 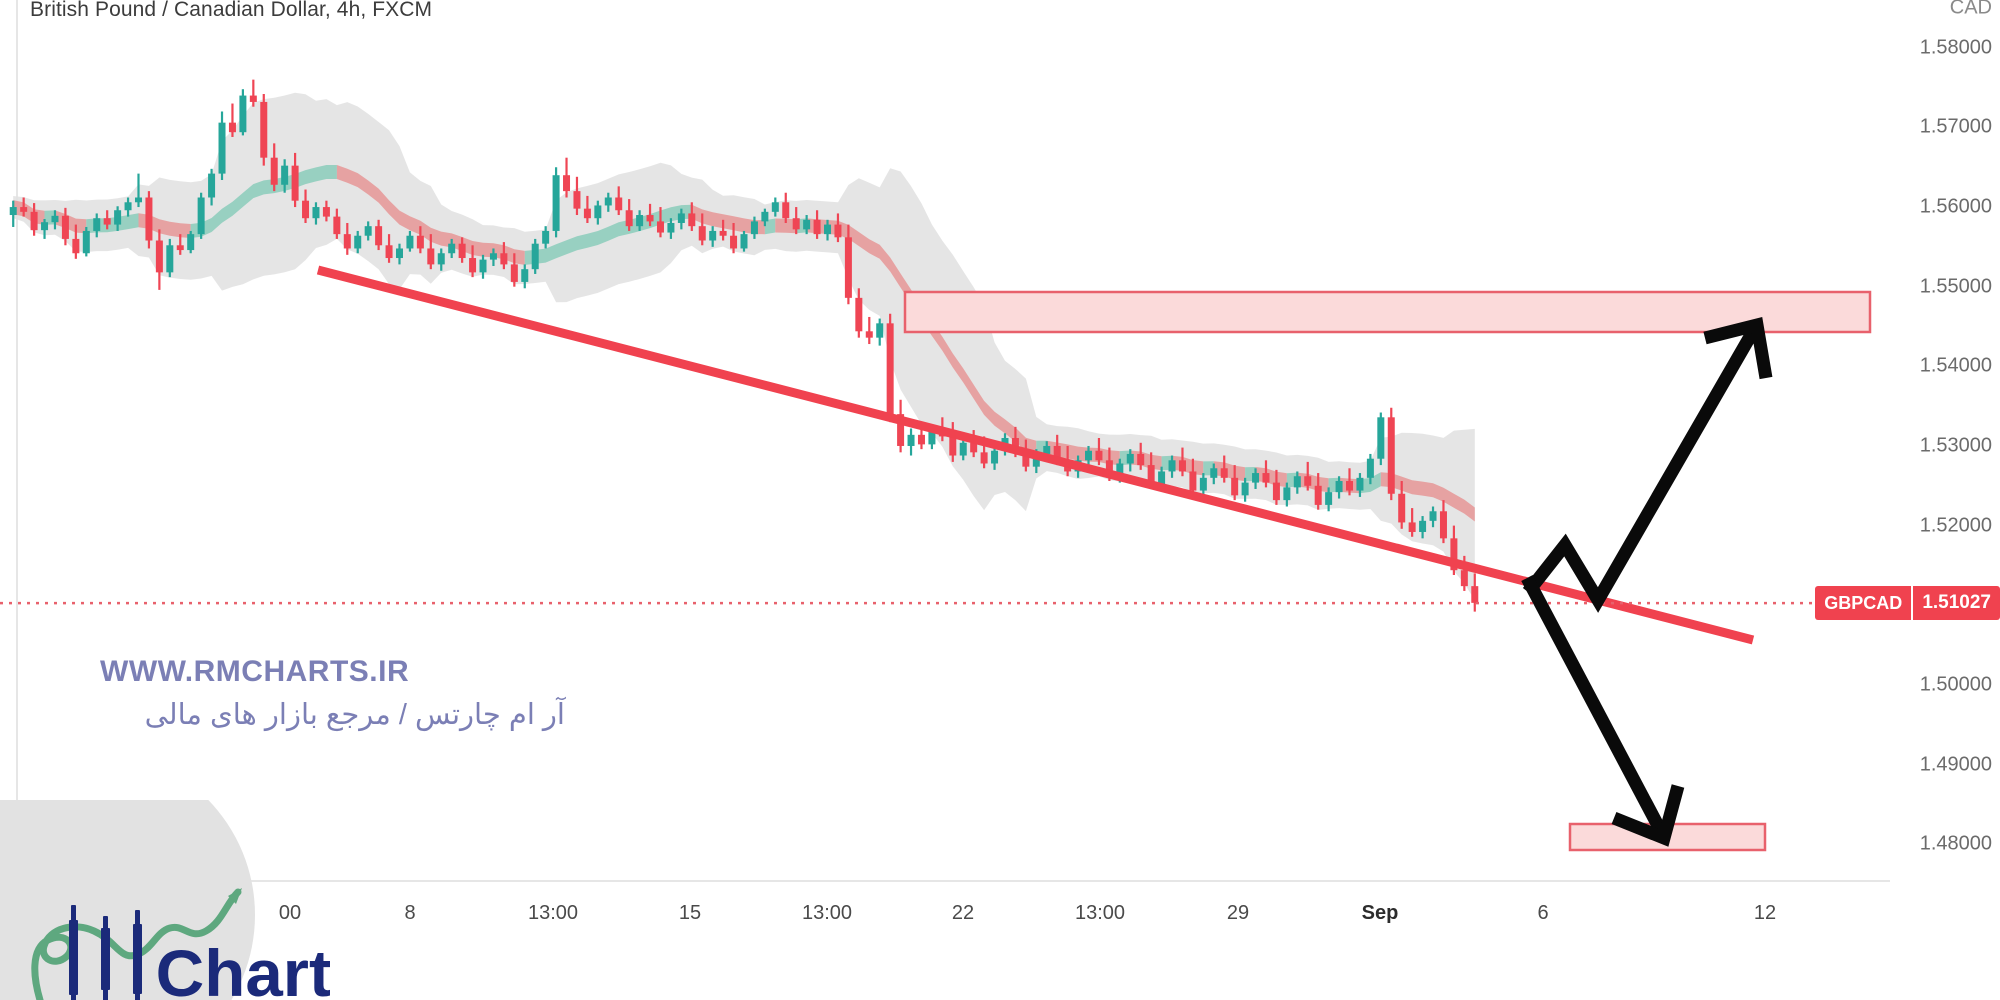 I want to click on price-tag-symbol: GBPCAD, so click(x=1864, y=603).